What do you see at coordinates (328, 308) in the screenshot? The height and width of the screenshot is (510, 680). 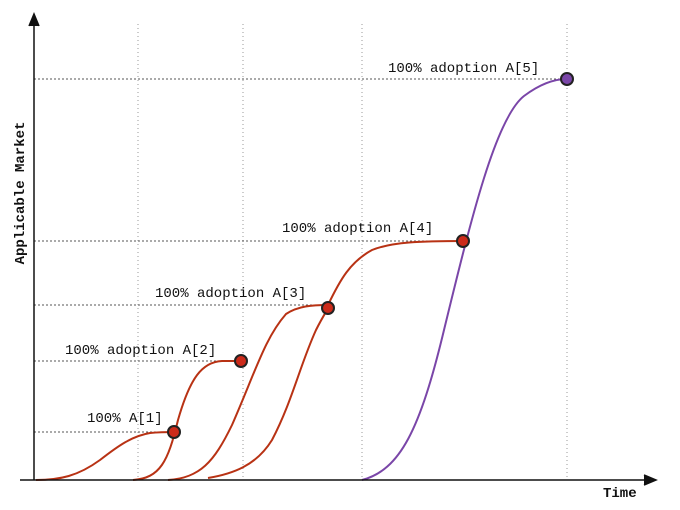 I see `point-a3` at bounding box center [328, 308].